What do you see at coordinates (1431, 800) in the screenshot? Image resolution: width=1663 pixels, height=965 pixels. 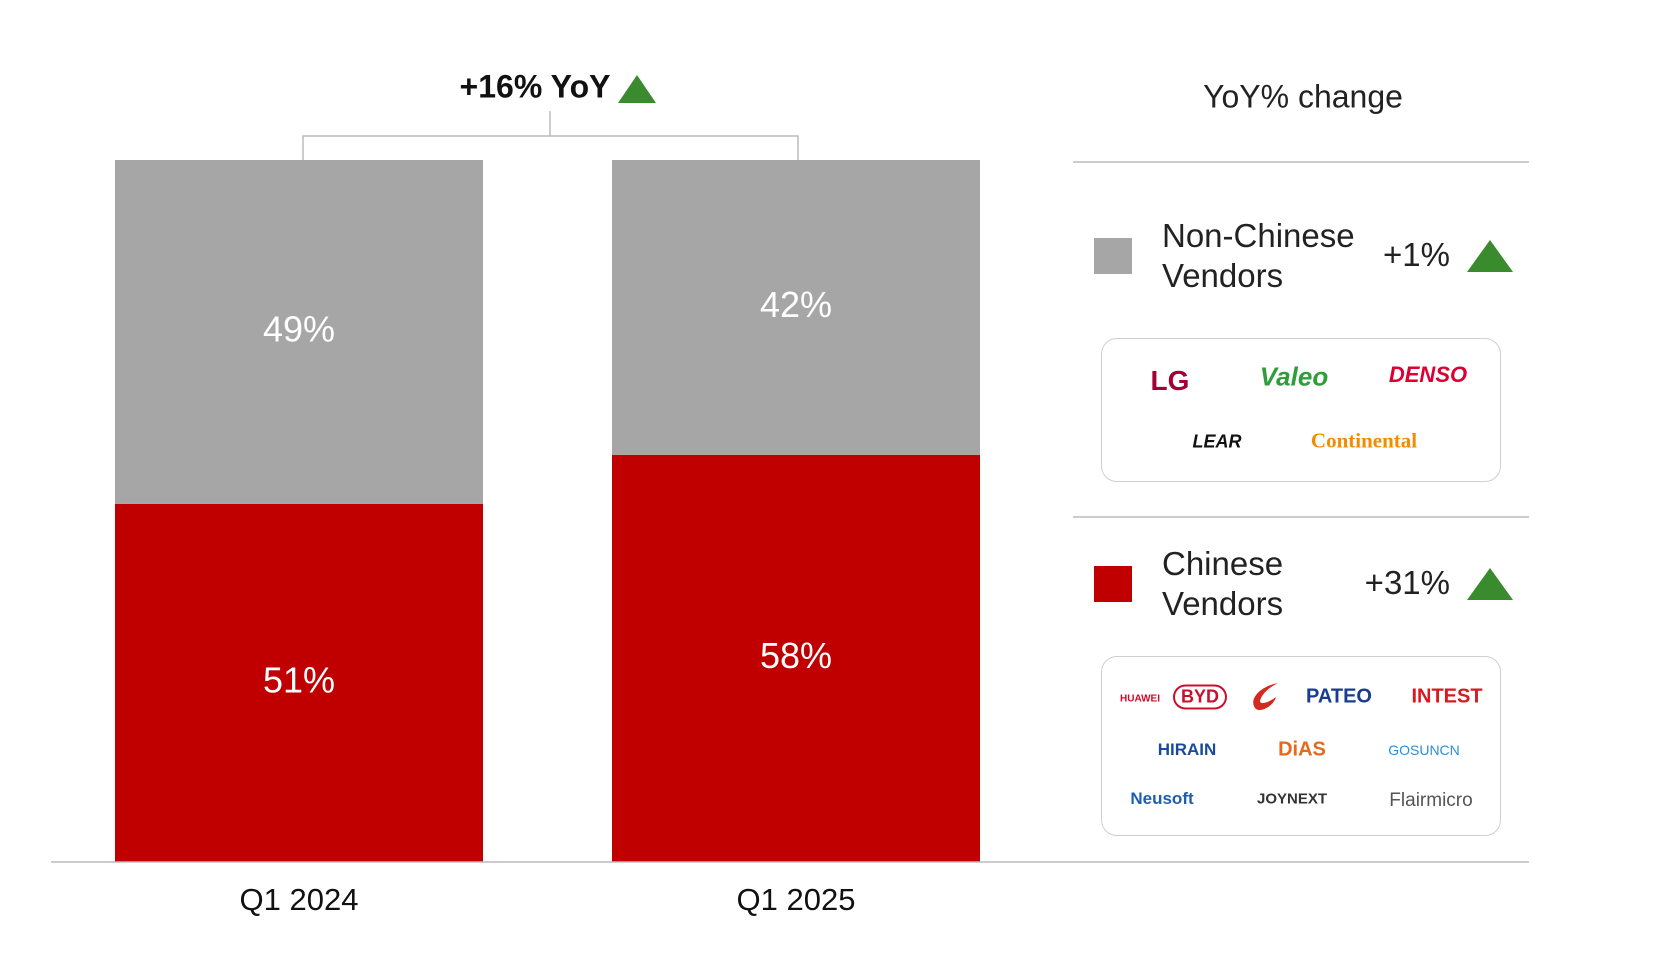 I see `vendor-logo: Flairmicro` at bounding box center [1431, 800].